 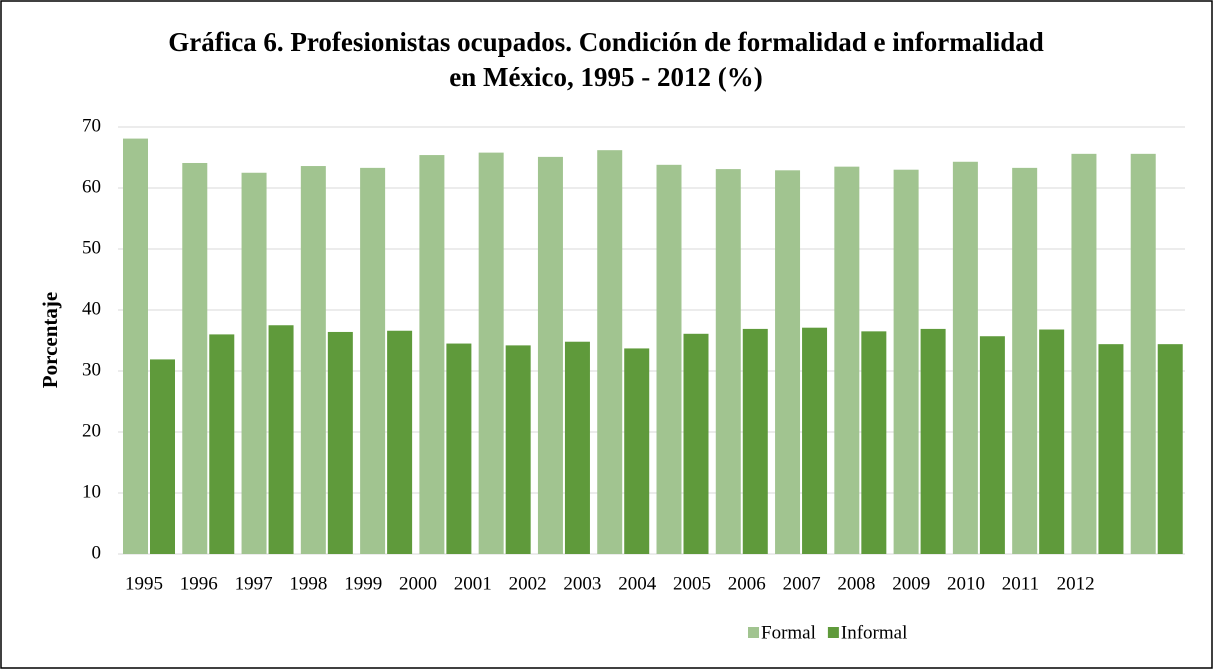 I want to click on x-tick-label: 1996, so click(x=199, y=583).